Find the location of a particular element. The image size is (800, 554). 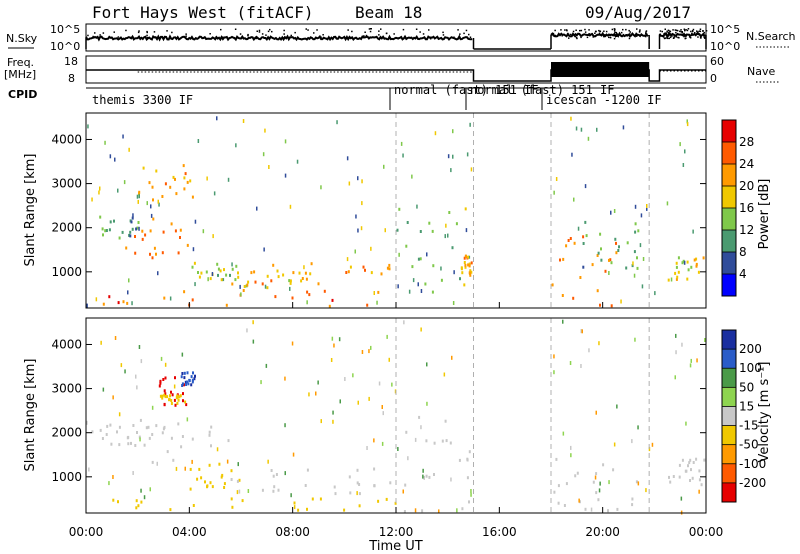

noise-sky-line is located at coordinates (279, 38).